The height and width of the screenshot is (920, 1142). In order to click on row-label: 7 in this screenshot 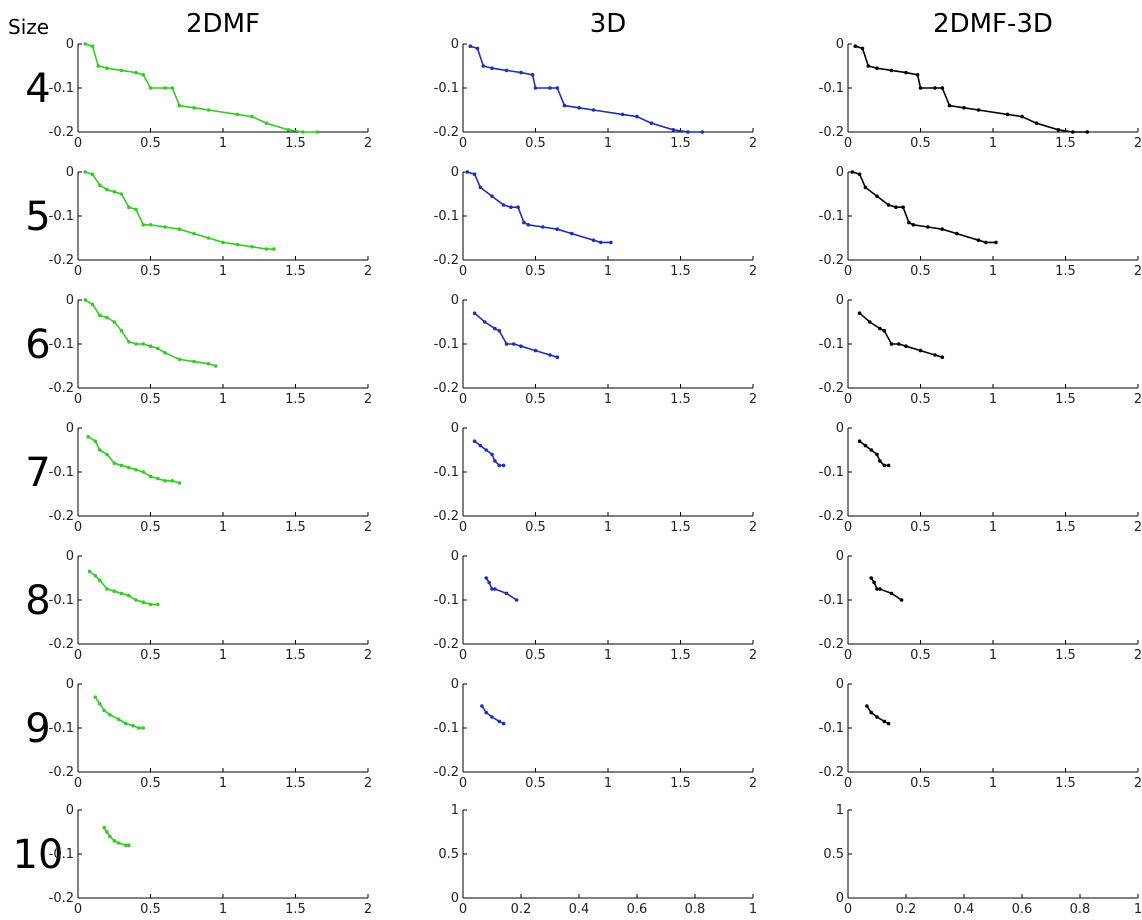, I will do `click(37, 473)`.